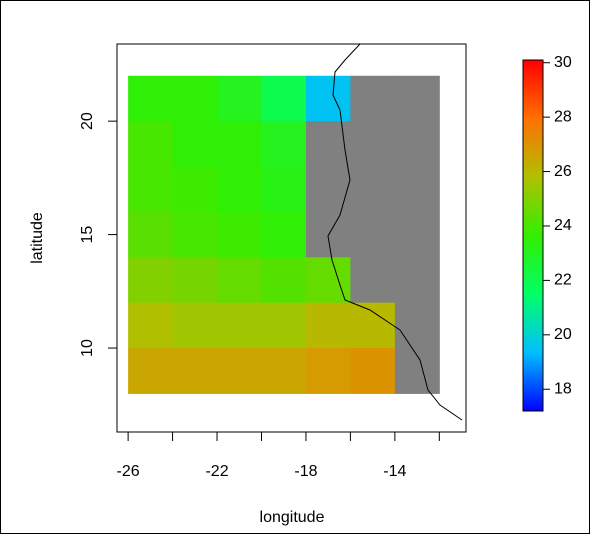  What do you see at coordinates (563, 334) in the screenshot?
I see `colorbar-tick-label: 20` at bounding box center [563, 334].